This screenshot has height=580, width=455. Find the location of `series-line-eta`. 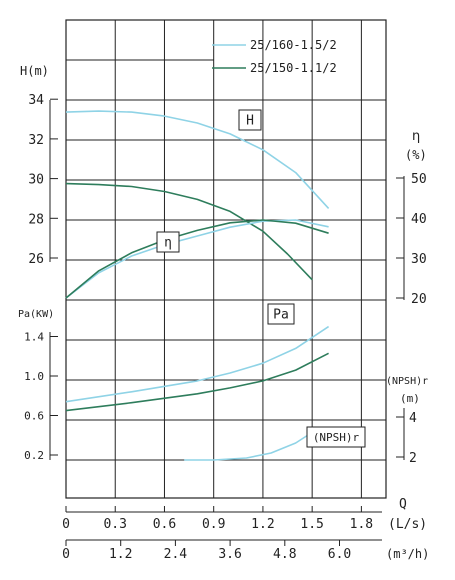

series-line-eta is located at coordinates (197, 259).